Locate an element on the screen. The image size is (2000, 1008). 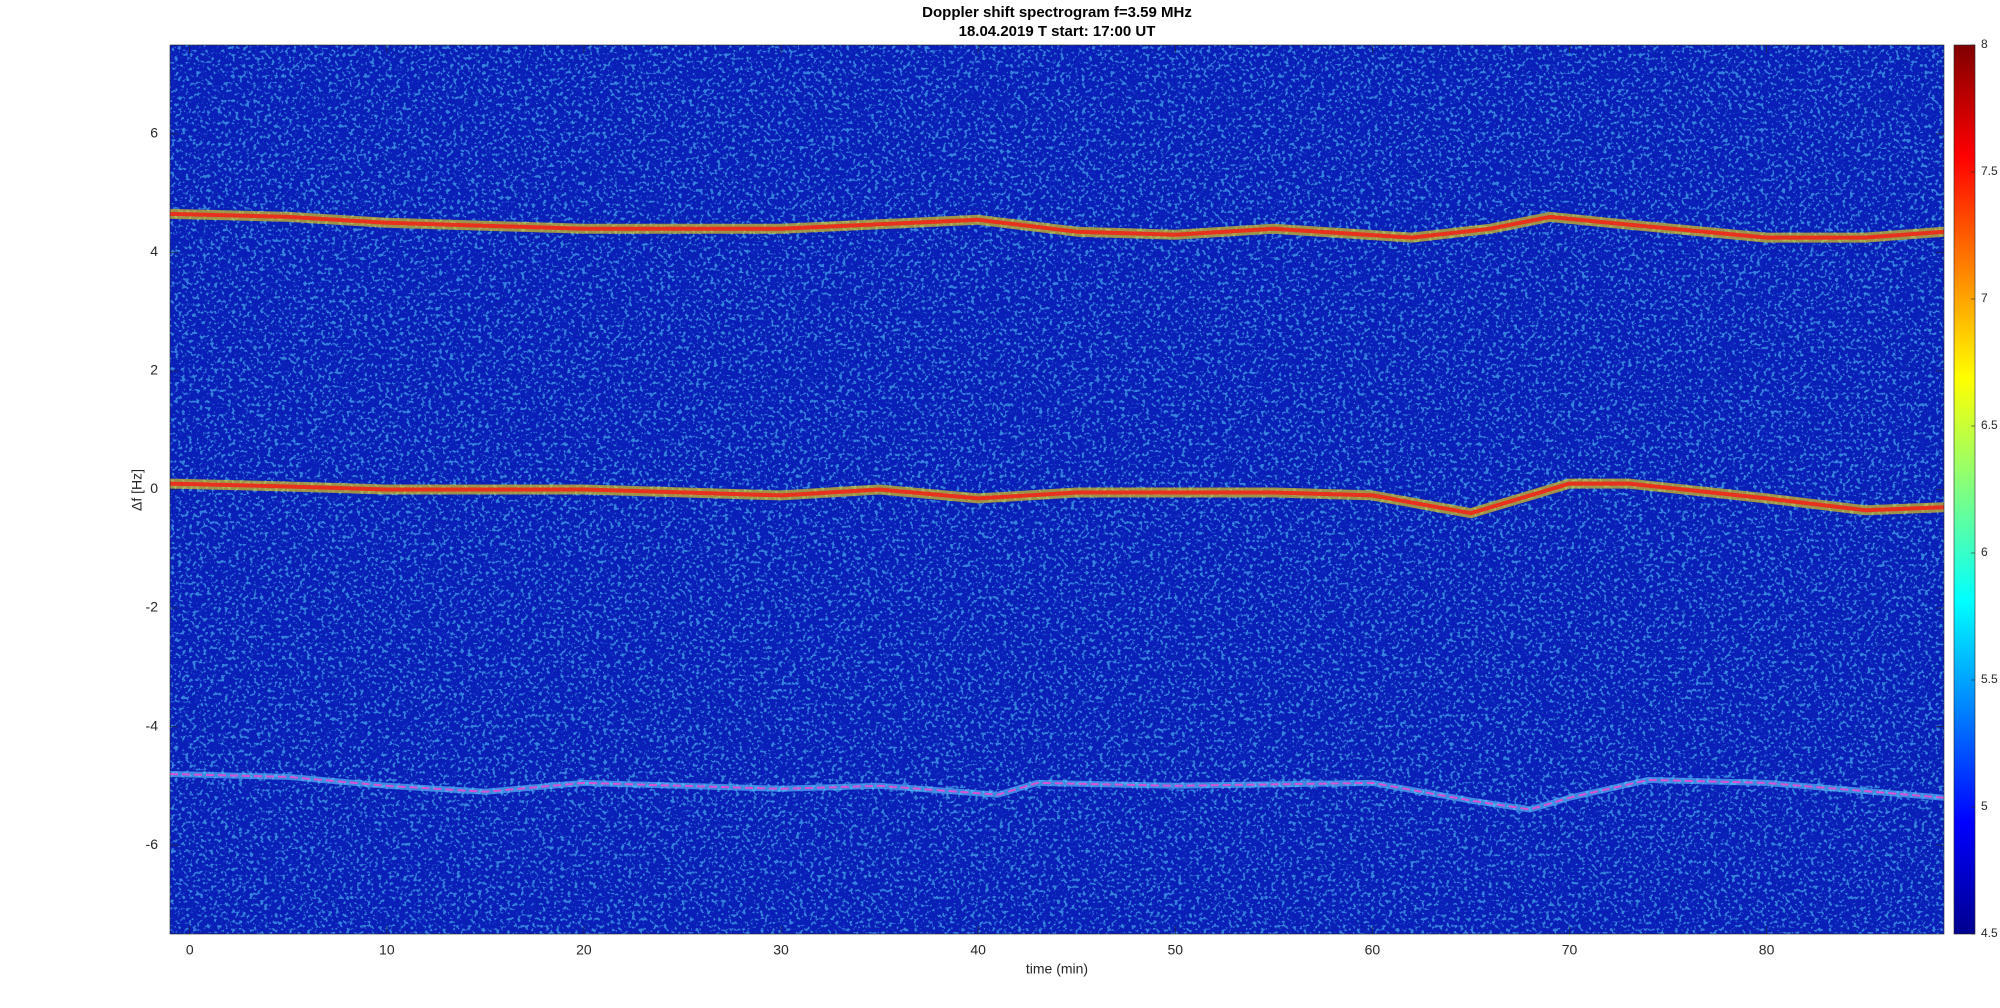
x-tick-label: 20 is located at coordinates (584, 950).